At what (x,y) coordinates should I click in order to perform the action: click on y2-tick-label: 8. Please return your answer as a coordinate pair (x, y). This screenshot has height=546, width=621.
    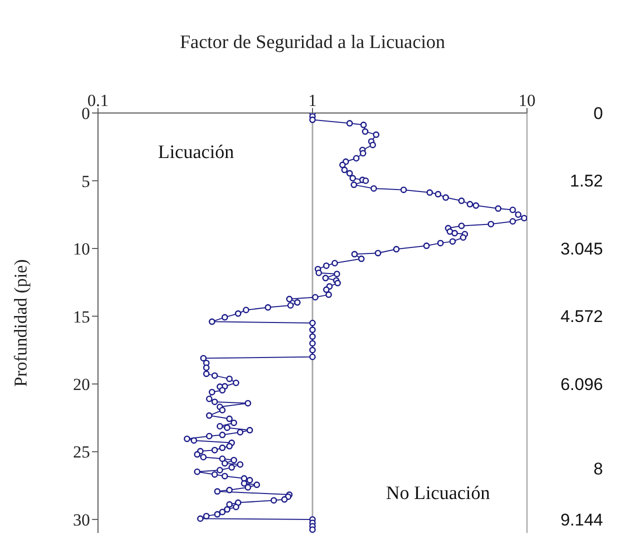
    Looking at the image, I should click on (598, 469).